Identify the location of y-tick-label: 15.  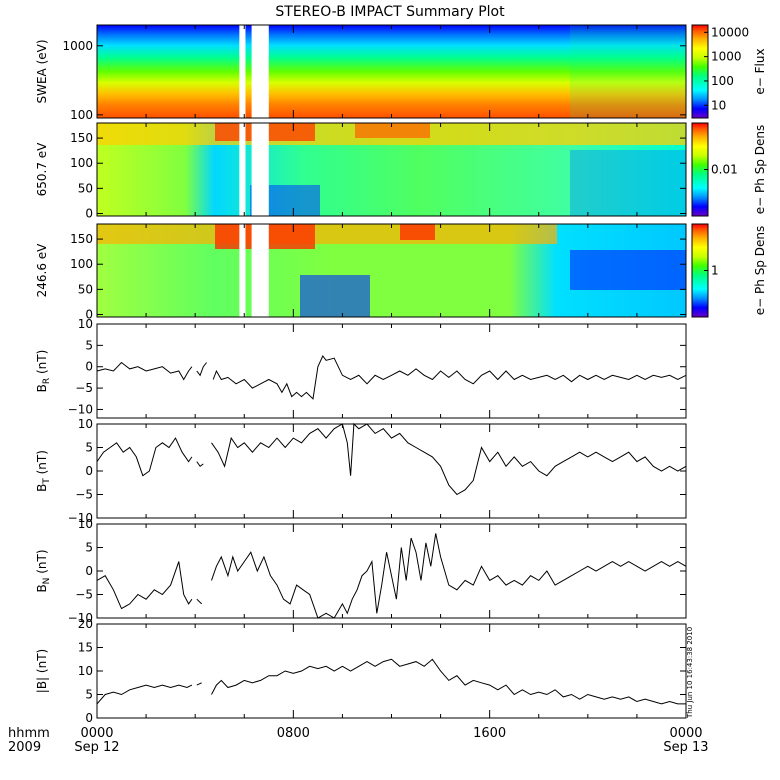
(85, 648).